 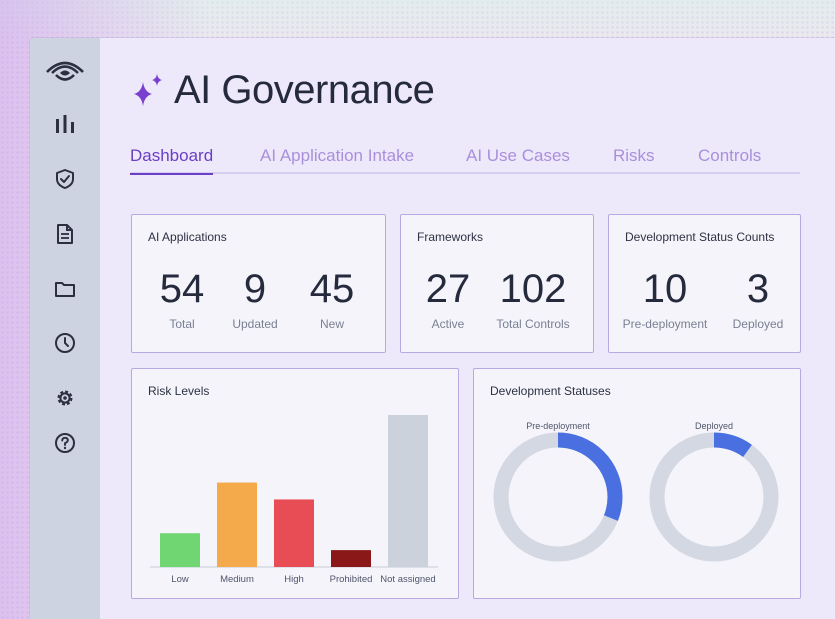 What do you see at coordinates (187, 237) in the screenshot?
I see `card-title: AI Applications` at bounding box center [187, 237].